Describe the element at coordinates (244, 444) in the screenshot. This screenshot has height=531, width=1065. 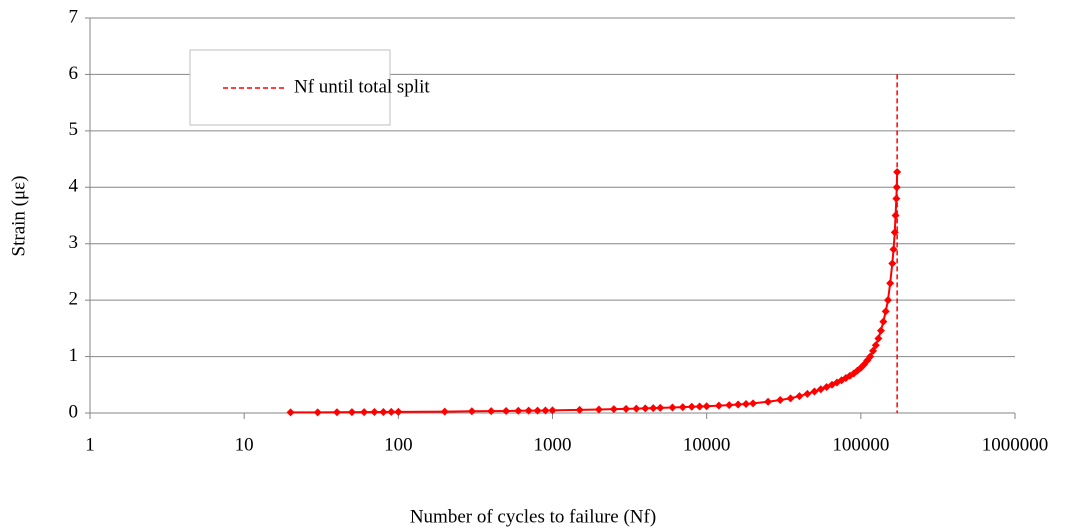
I see `x-tick-label: 10` at that location.